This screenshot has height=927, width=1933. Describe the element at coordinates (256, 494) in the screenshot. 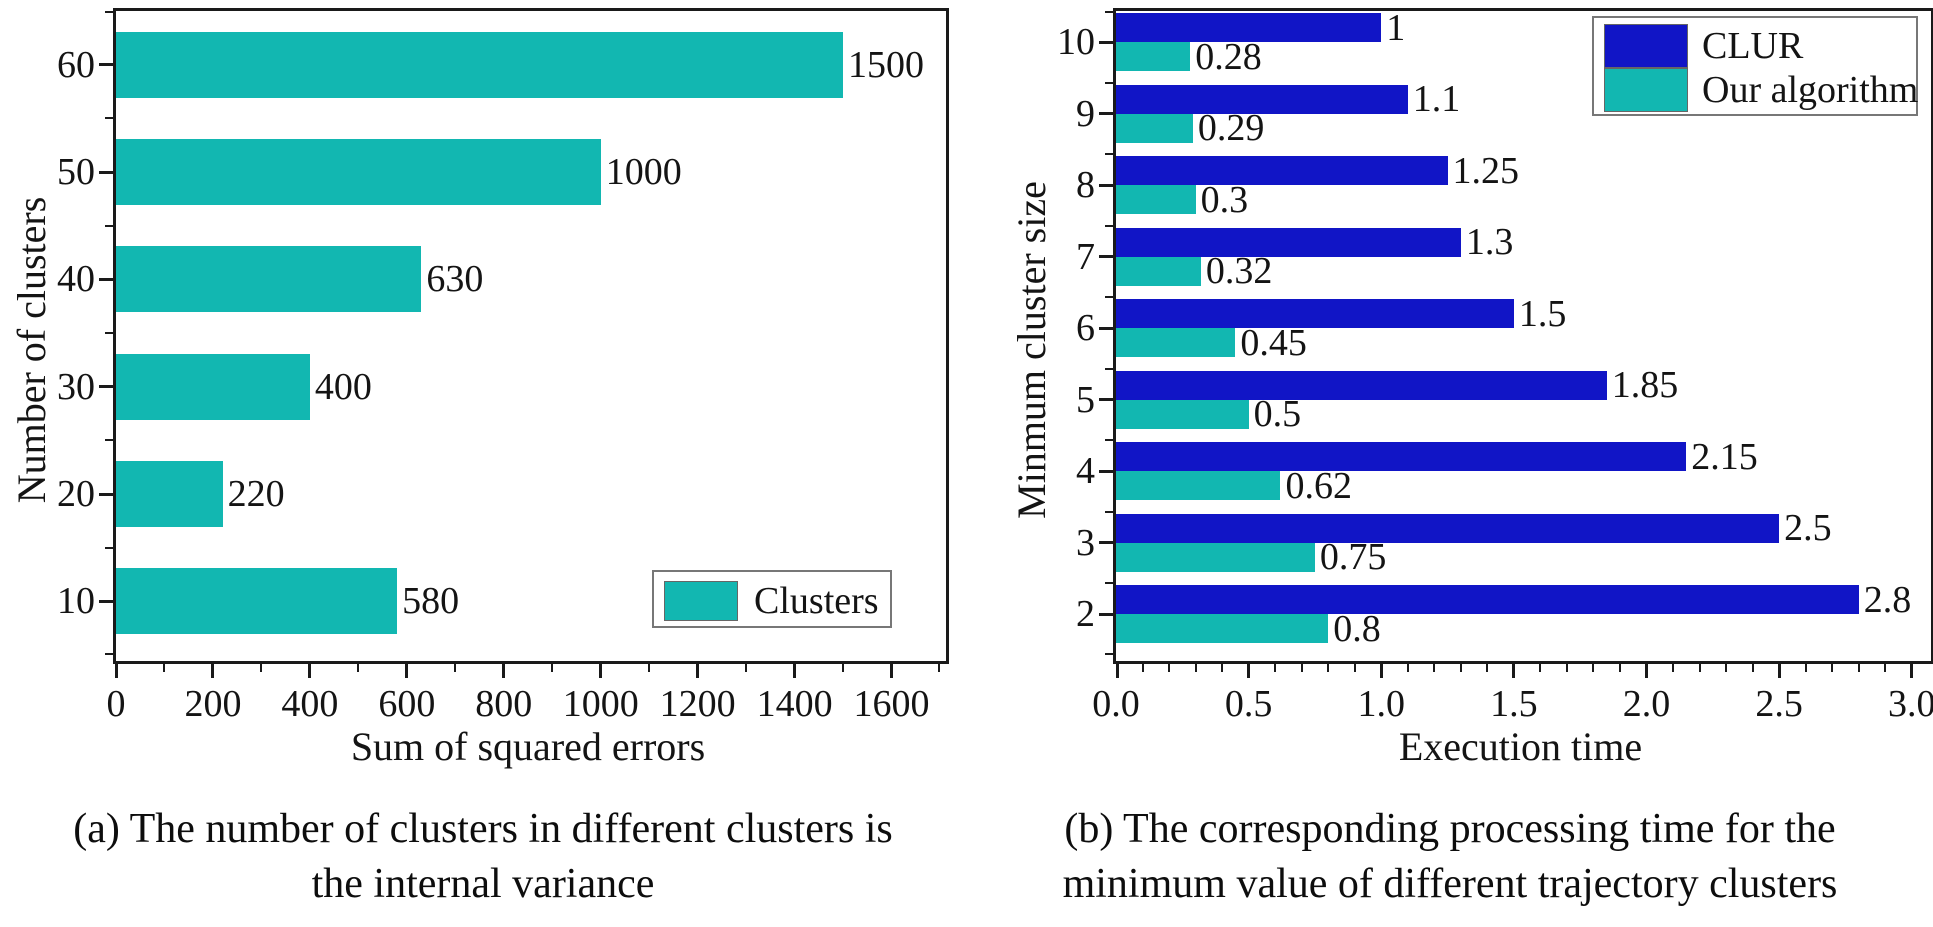

I see `bar-value-label: 220` at that location.